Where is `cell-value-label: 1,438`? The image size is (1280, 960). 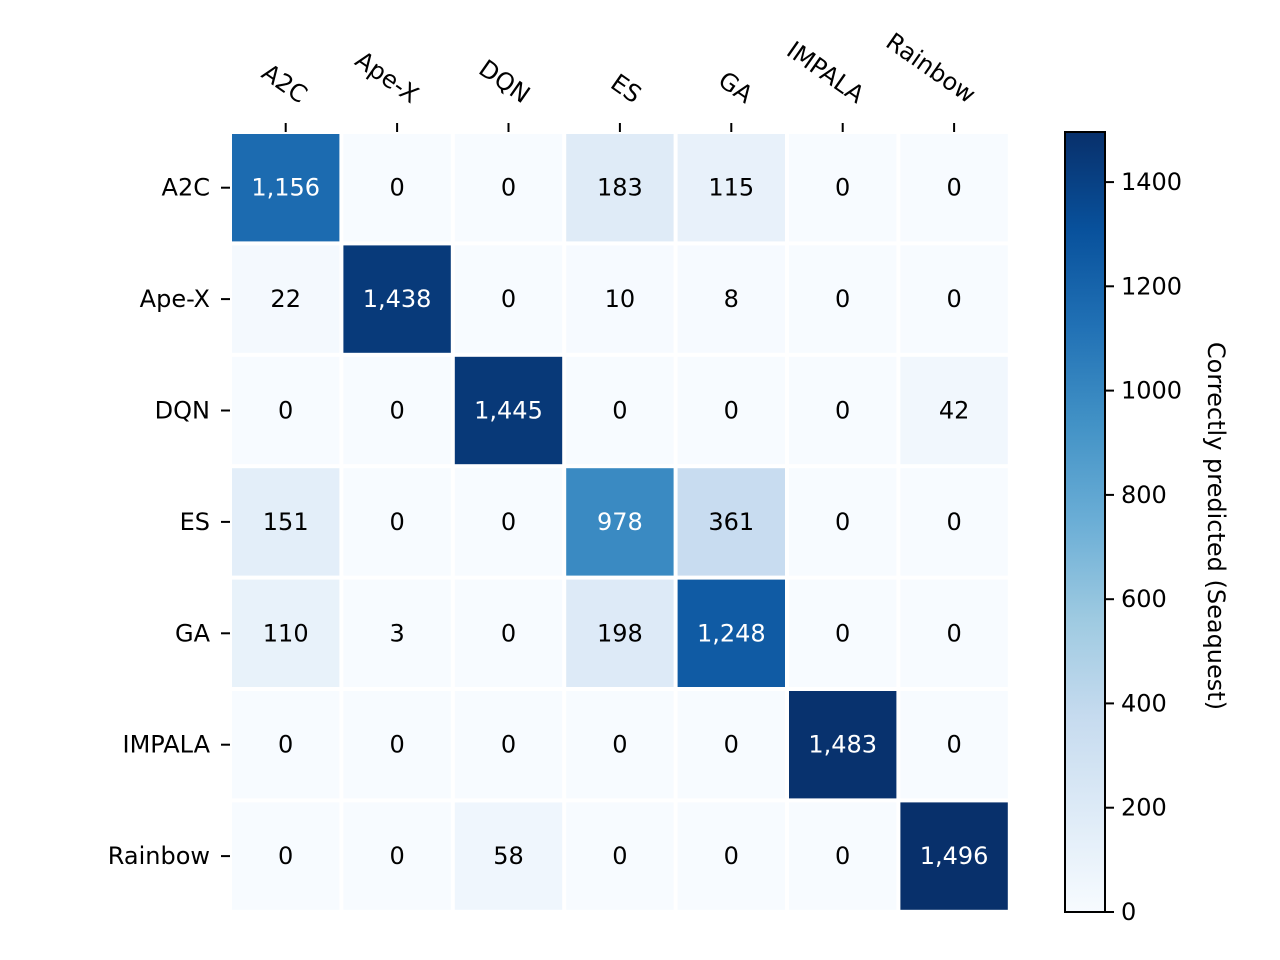
cell-value-label: 1,438 is located at coordinates (397, 299).